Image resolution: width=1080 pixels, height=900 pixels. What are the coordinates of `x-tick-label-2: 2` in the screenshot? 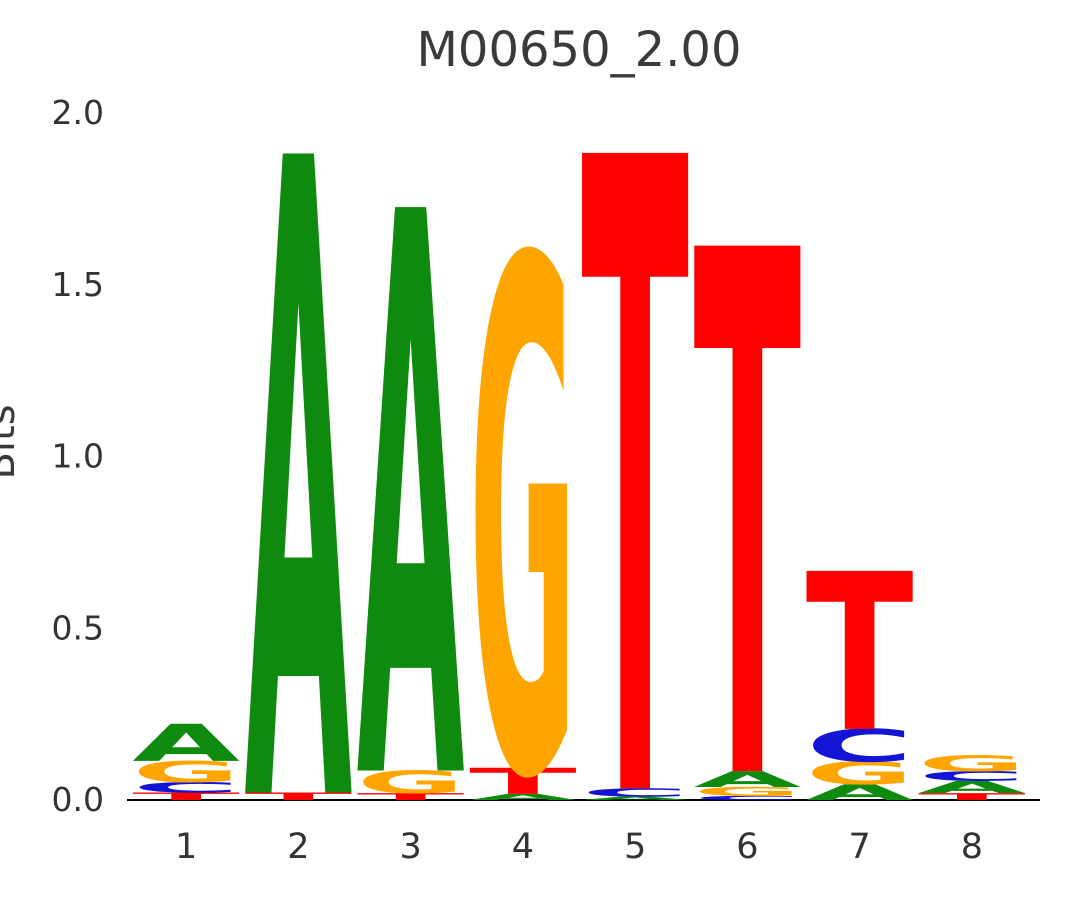 It's located at (298, 847).